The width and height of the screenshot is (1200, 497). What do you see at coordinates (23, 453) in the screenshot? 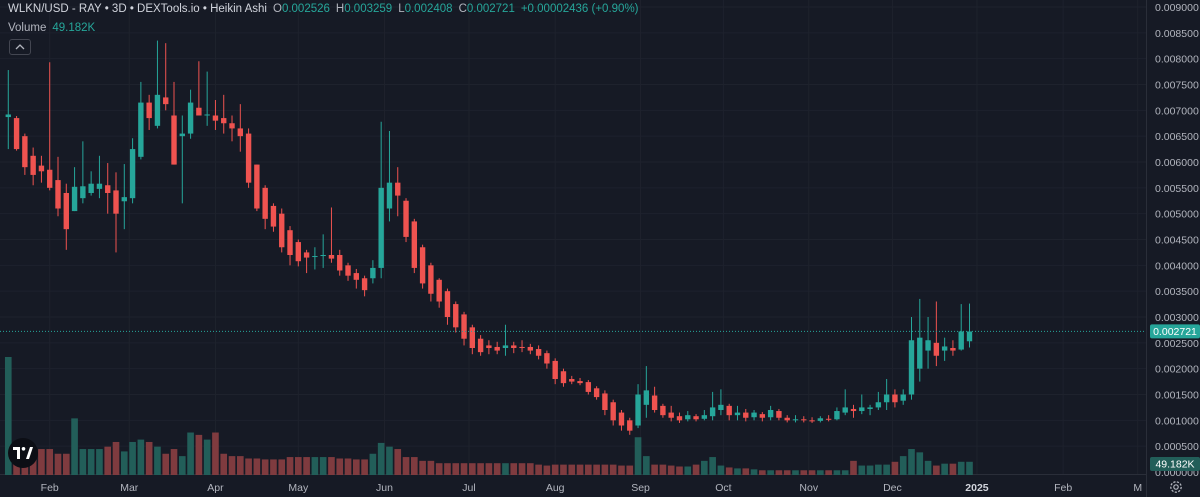
I see `tradingview-logo-icon` at bounding box center [23, 453].